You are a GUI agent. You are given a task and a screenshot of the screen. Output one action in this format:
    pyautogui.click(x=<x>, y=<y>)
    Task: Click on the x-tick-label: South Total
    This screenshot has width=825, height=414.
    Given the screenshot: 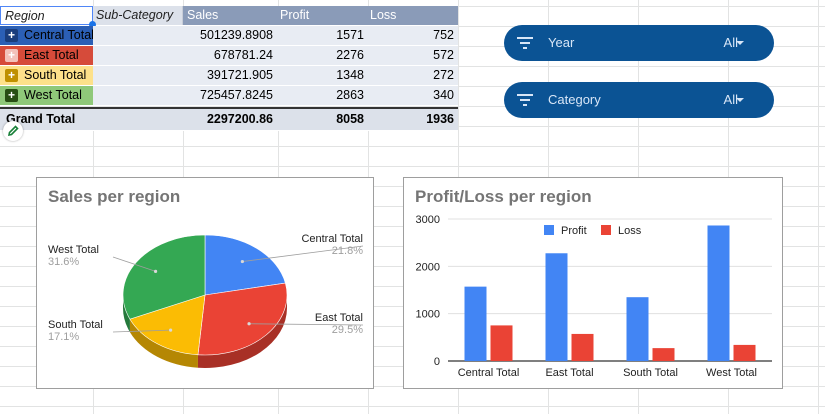 What is the action you would take?
    pyautogui.click(x=650, y=373)
    